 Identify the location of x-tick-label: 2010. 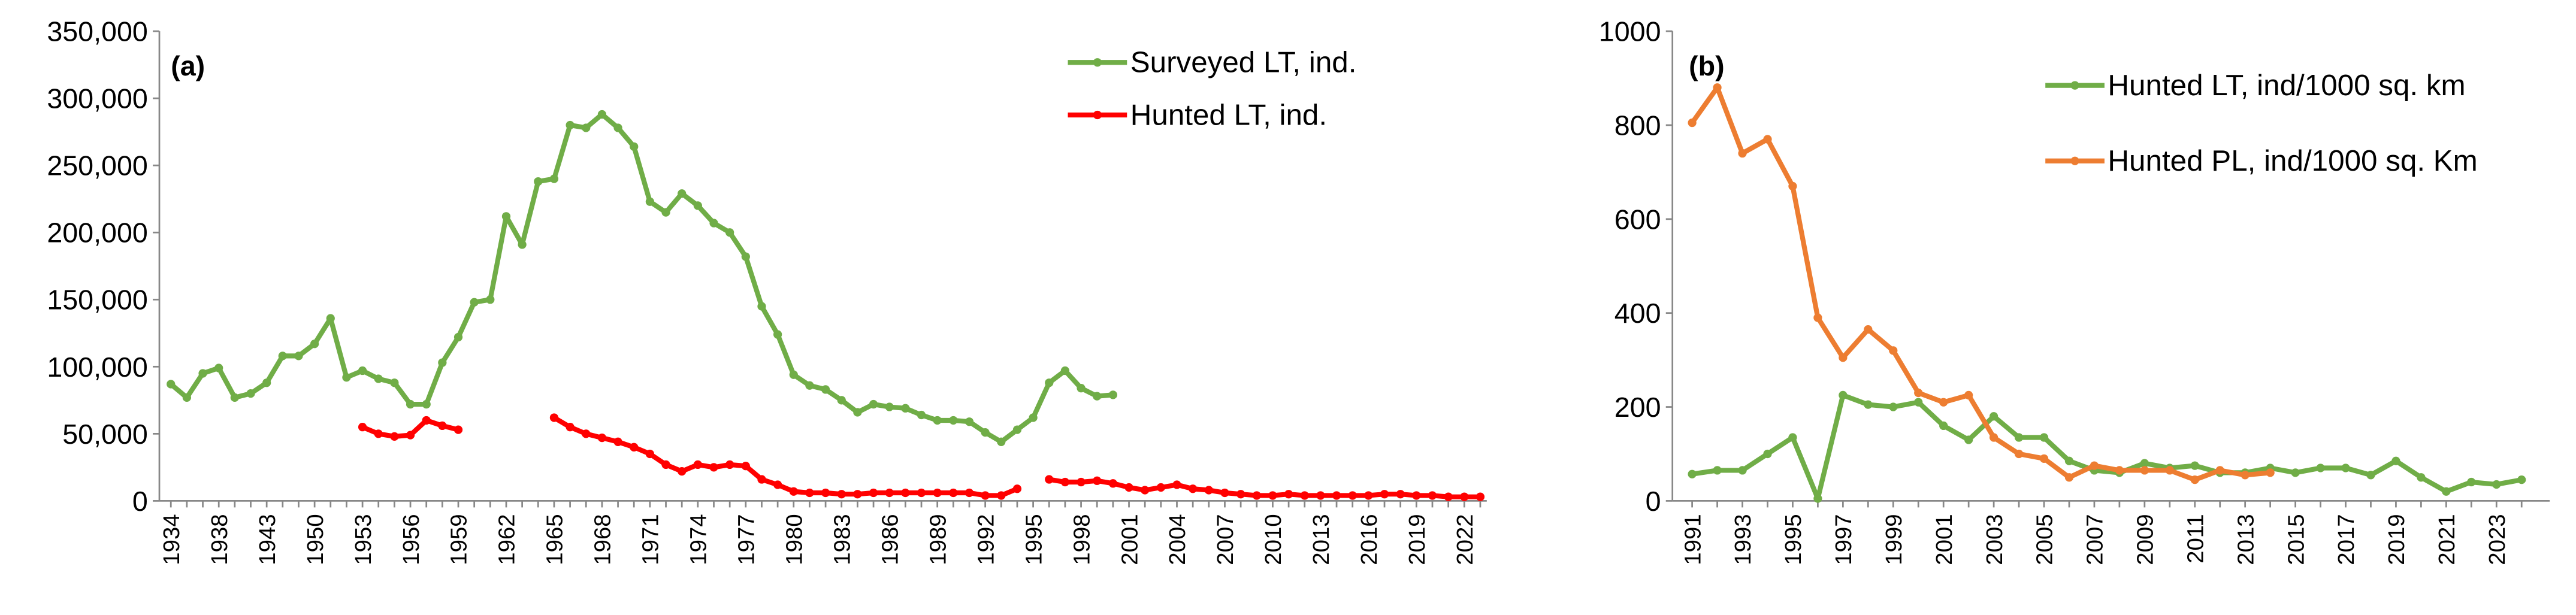
(1273, 539).